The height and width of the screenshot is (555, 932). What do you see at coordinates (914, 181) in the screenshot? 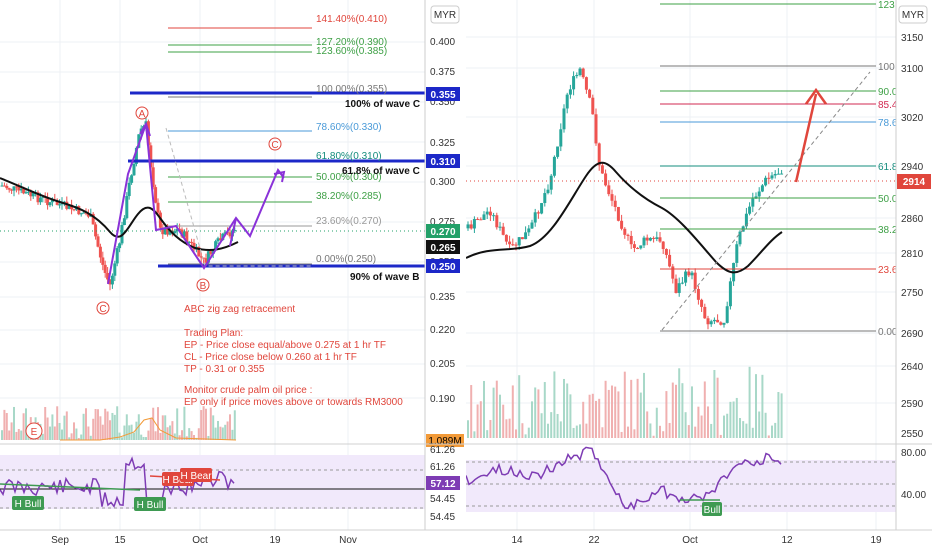
I see `right-price-badges: 2914` at bounding box center [914, 181].